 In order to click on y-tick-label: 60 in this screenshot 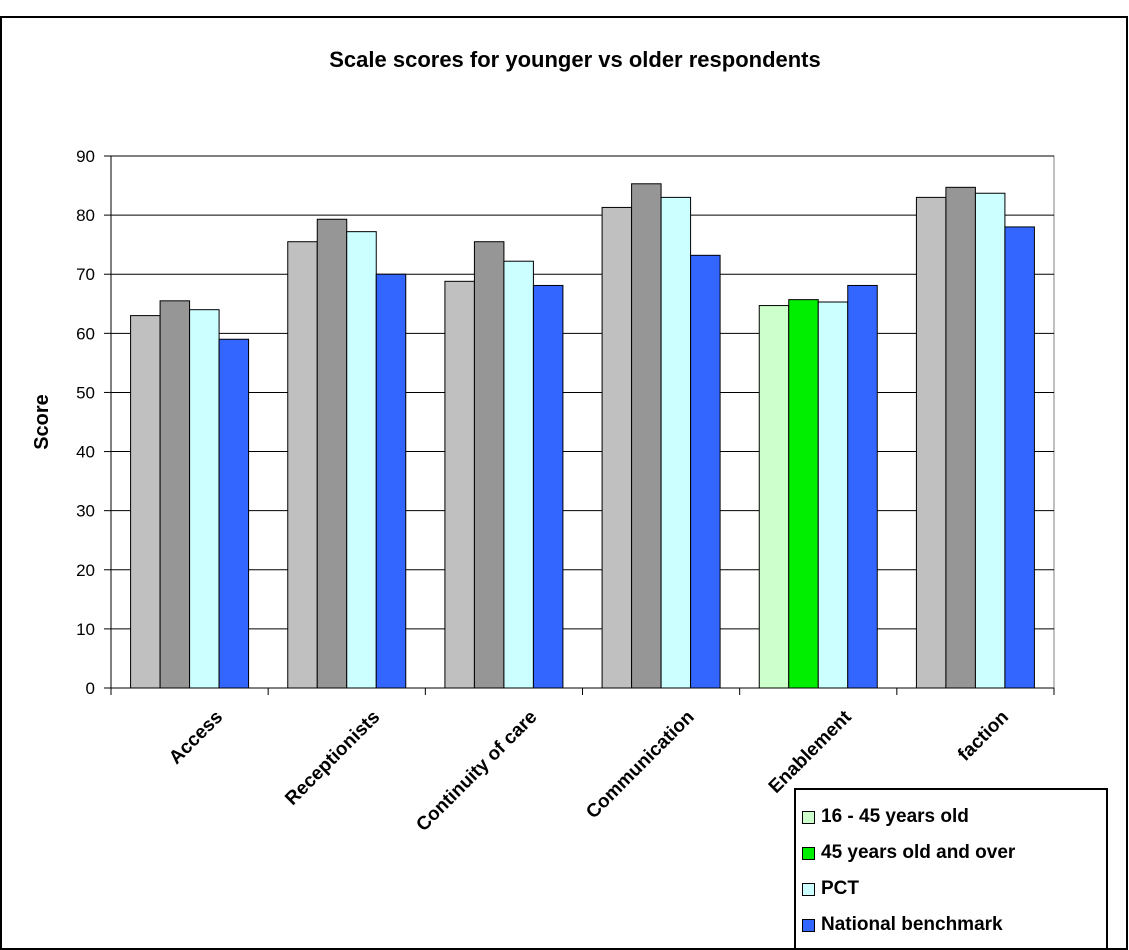, I will do `click(85, 333)`.